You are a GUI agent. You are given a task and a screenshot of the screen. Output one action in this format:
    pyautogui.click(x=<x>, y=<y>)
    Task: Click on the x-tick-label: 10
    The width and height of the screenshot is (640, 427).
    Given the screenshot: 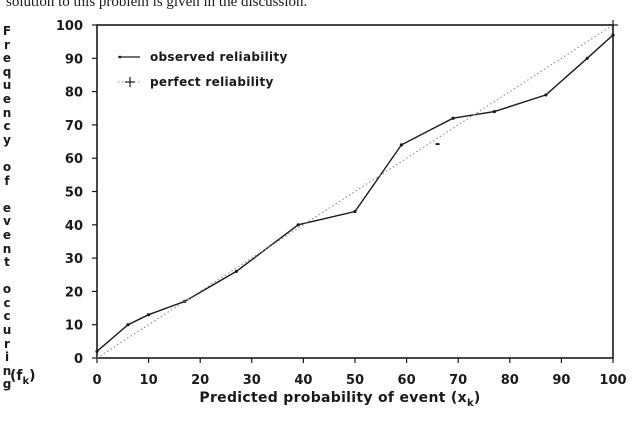 What is the action you would take?
    pyautogui.click(x=149, y=380)
    